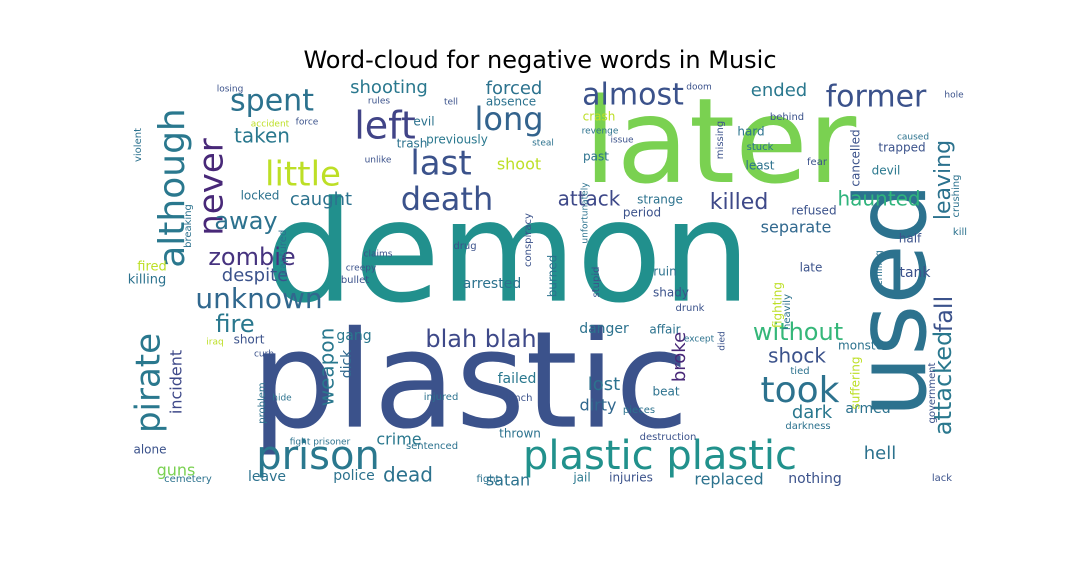 This screenshot has width=1080, height=576. What do you see at coordinates (214, 343) in the screenshot?
I see `word-iraq: iraq` at bounding box center [214, 343].